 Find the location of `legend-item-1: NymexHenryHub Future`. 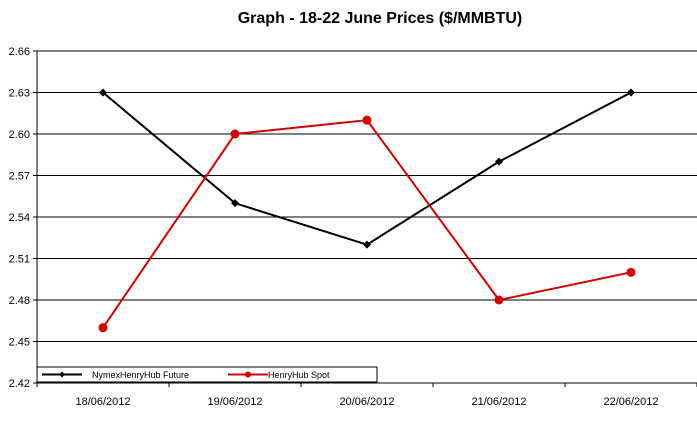

legend-item-1: NymexHenryHub Future is located at coordinates (115, 375).